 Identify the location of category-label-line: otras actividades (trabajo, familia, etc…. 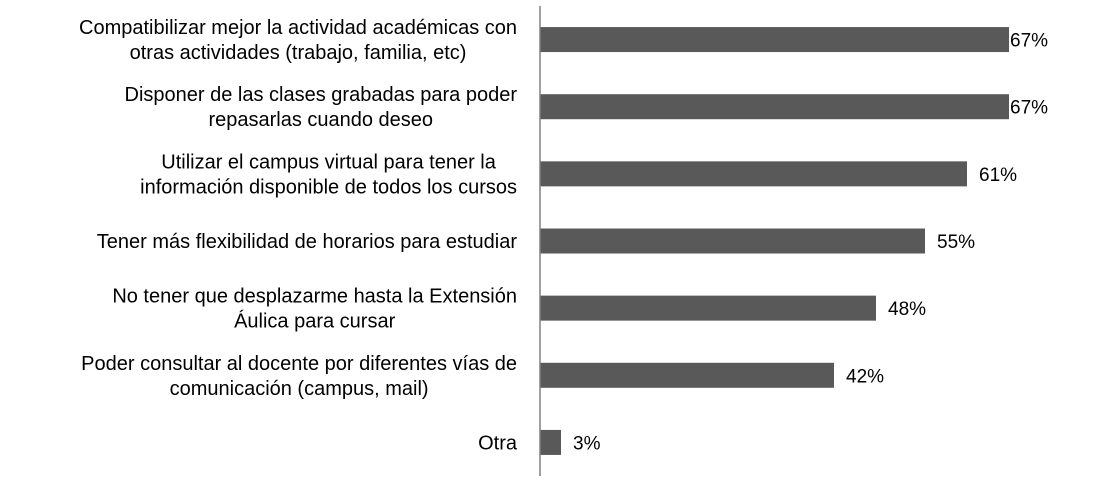
(298, 53).